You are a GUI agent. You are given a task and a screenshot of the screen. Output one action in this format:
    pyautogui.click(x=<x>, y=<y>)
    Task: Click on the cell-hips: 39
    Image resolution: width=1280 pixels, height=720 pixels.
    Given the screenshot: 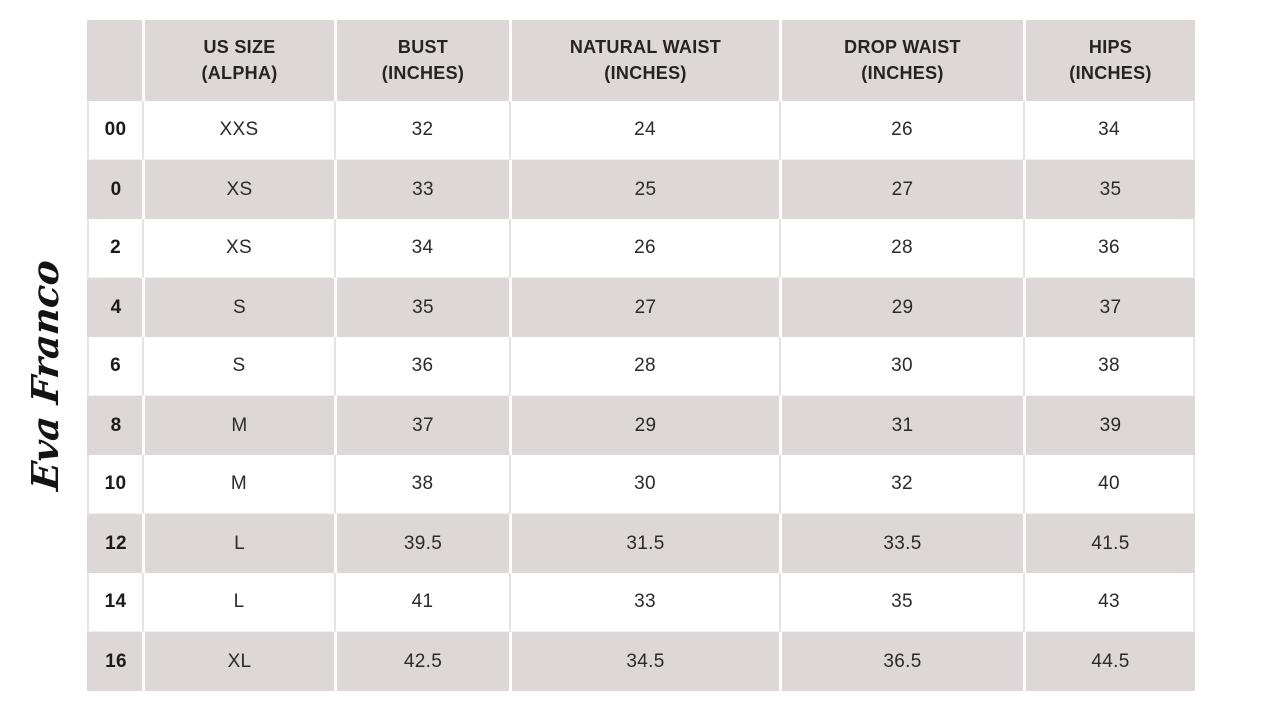 What is the action you would take?
    pyautogui.click(x=1109, y=425)
    